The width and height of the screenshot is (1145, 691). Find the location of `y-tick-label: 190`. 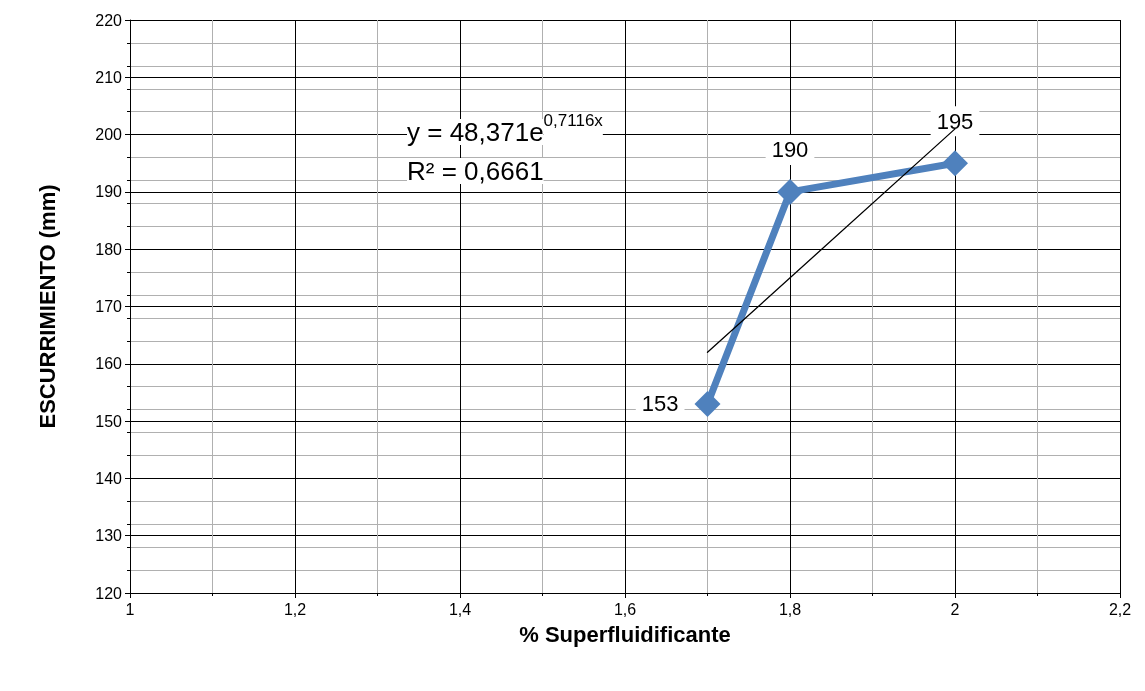

y-tick-label: 190 is located at coordinates (109, 192).